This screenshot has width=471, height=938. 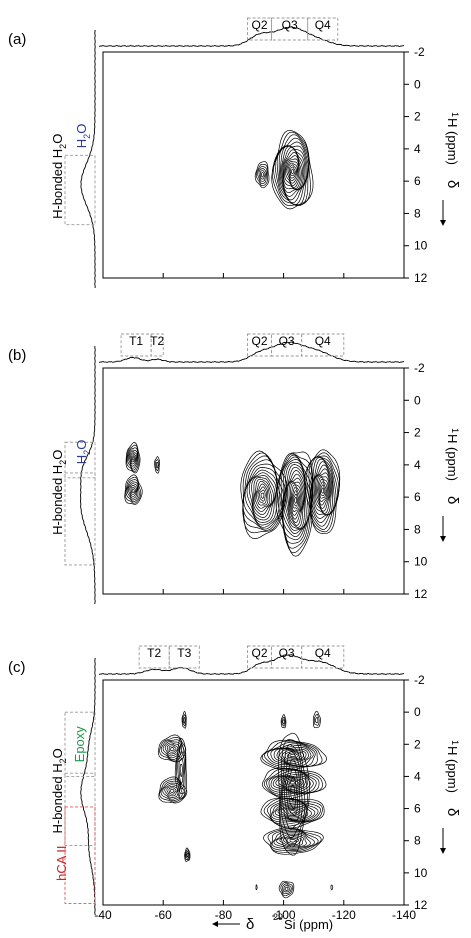 I want to click on y-axis-delta-group: δ, so click(x=452, y=812).